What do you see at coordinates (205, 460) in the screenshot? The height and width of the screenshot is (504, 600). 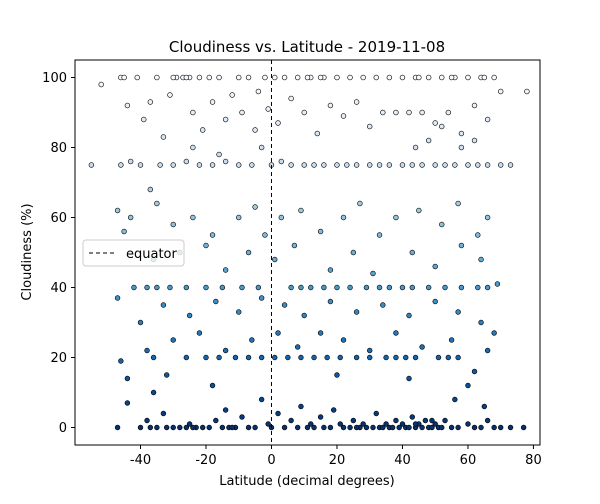 I see `x-tick-label: -20` at bounding box center [205, 460].